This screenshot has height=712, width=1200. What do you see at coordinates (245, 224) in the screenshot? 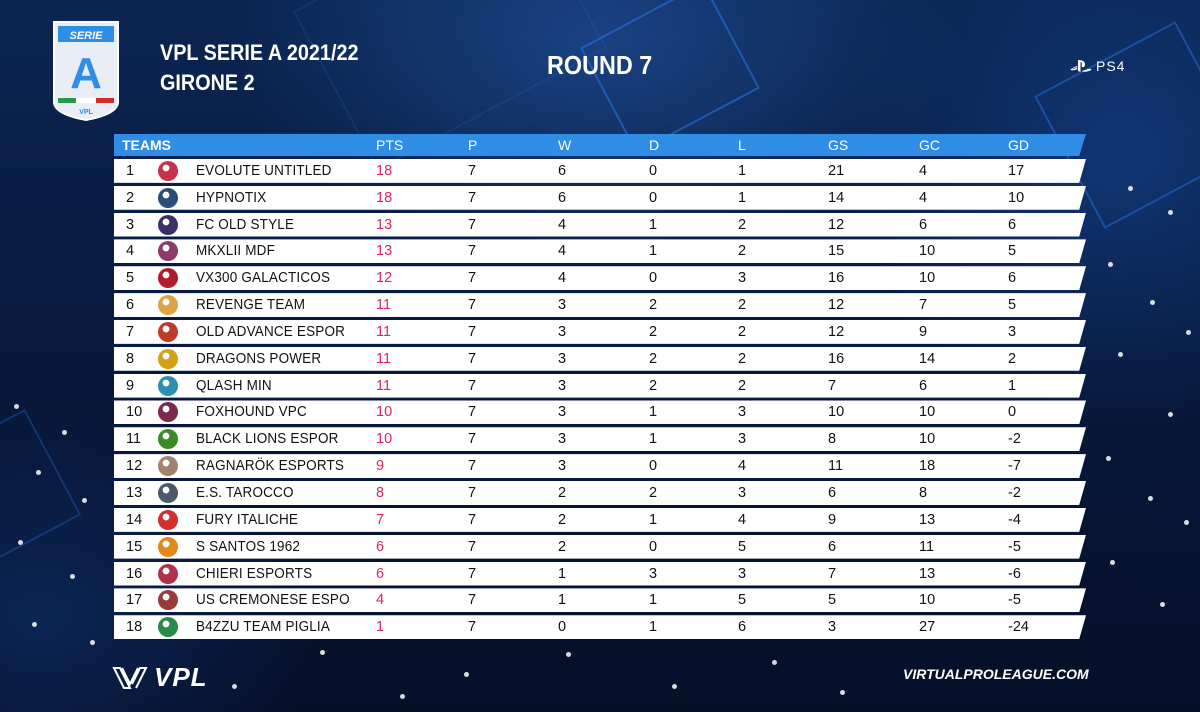
I see `team-name: FC OLD STYLE` at bounding box center [245, 224].